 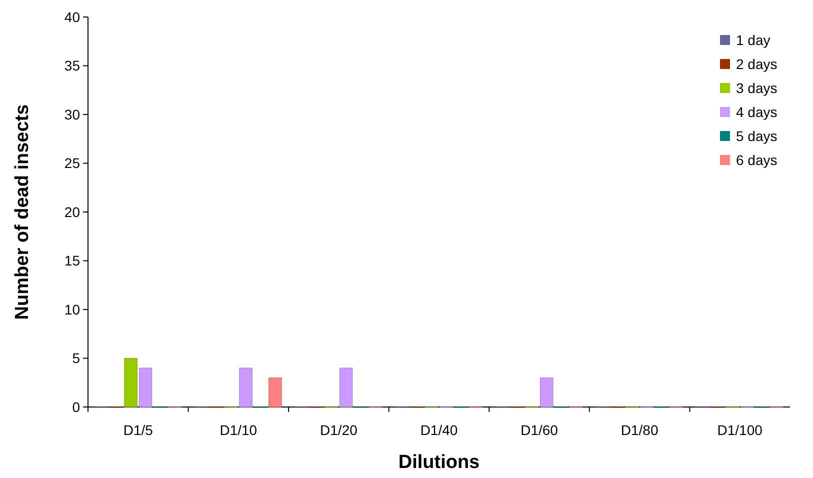 What do you see at coordinates (239, 430) in the screenshot?
I see `x-tick-label: D1/10` at bounding box center [239, 430].